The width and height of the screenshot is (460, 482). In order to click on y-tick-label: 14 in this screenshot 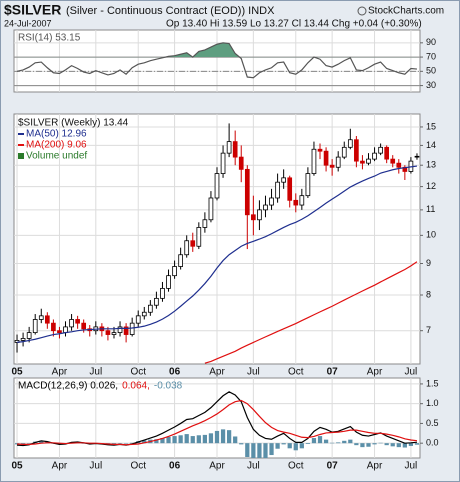, I will do `click(431, 145)`.